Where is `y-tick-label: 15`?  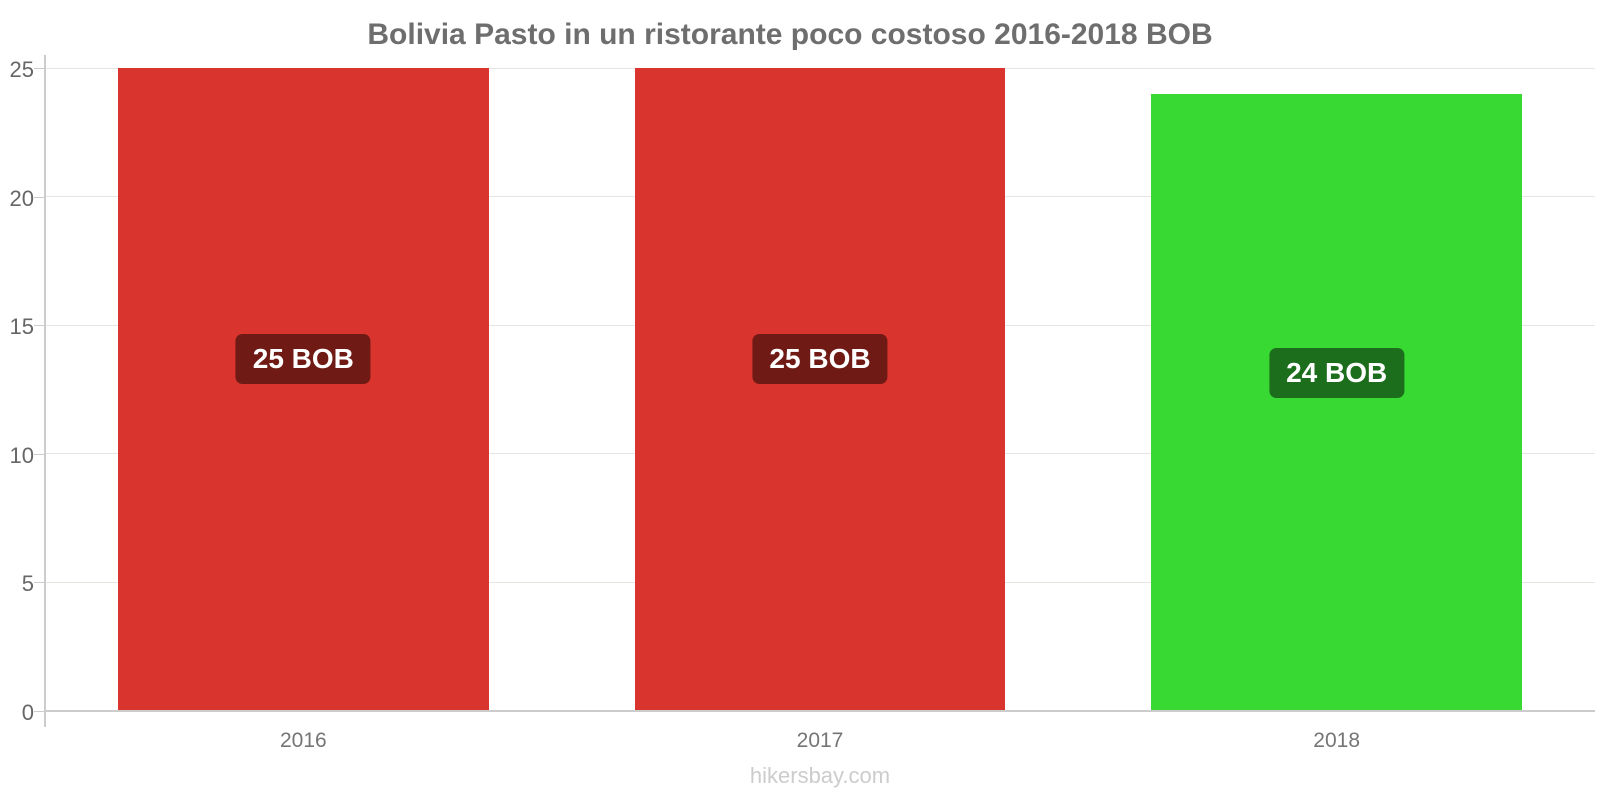 y-tick-label: 15 is located at coordinates (21, 327).